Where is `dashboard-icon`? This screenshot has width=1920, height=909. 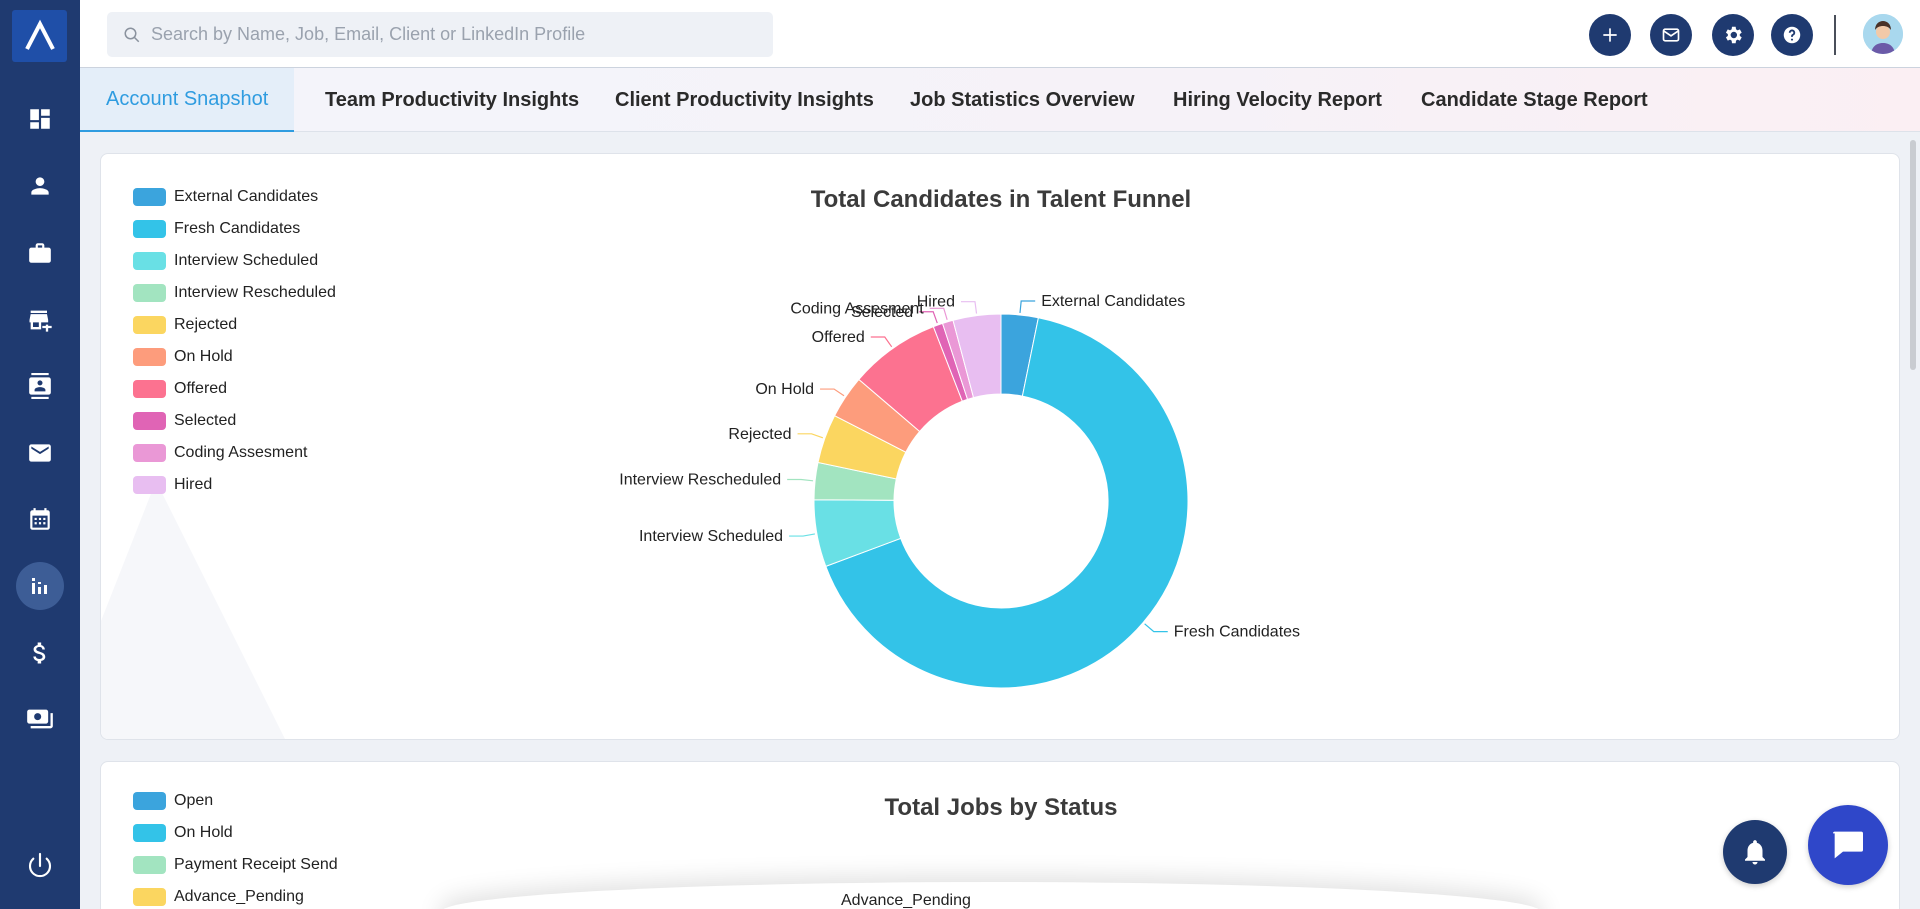
dashboard-icon is located at coordinates (40, 119).